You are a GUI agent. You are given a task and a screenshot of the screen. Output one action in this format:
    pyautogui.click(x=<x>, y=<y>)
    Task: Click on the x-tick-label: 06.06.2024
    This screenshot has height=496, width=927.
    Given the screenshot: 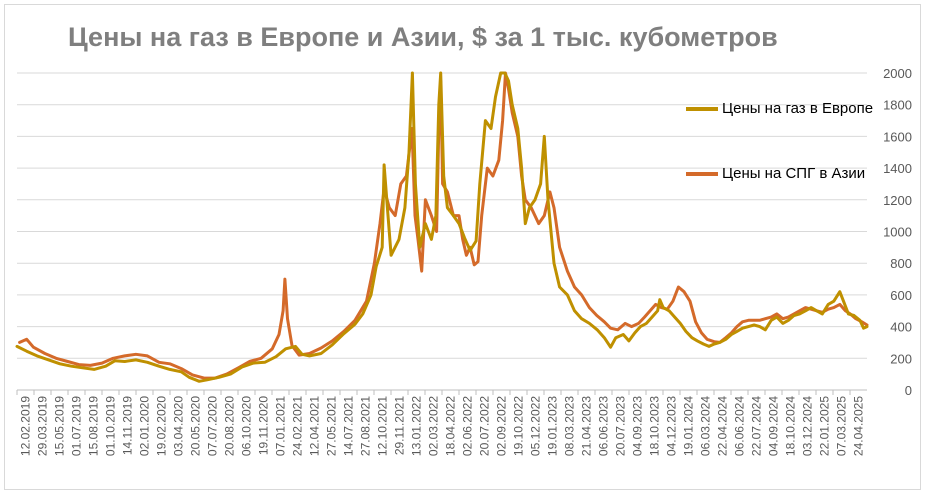 What is the action you would take?
    pyautogui.click(x=740, y=426)
    